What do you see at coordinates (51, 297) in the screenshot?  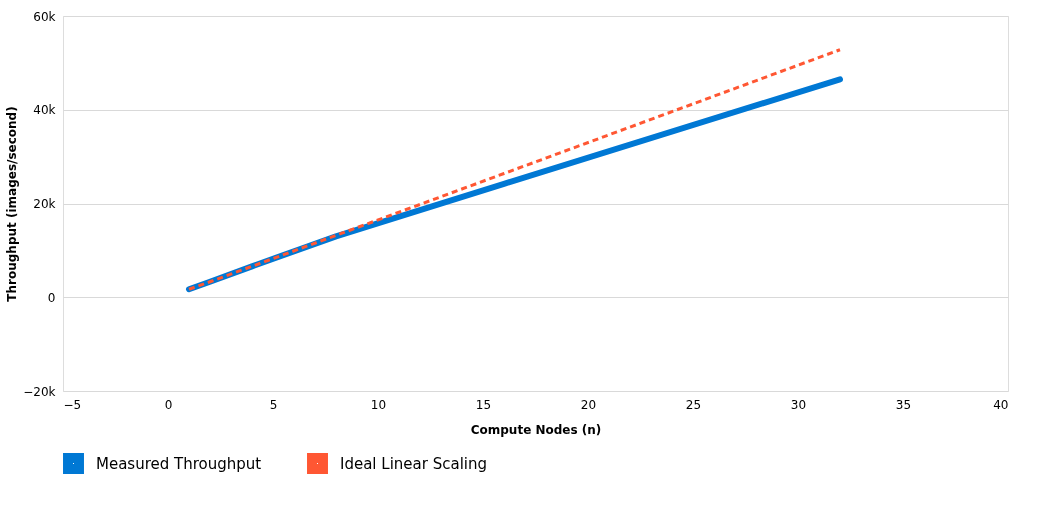 I see `y-tick-label: 0` at bounding box center [51, 297].